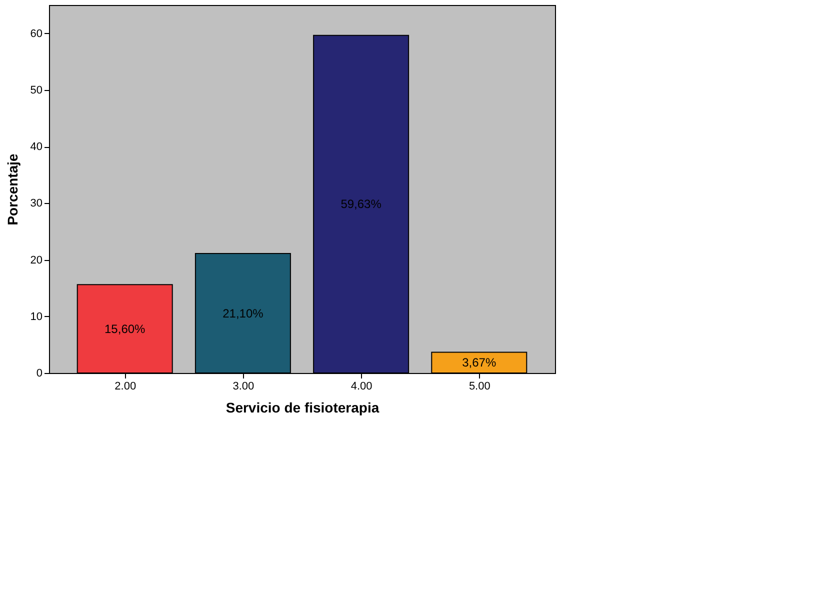 The width and height of the screenshot is (818, 604). I want to click on y-tick-label: 20, so click(36, 260).